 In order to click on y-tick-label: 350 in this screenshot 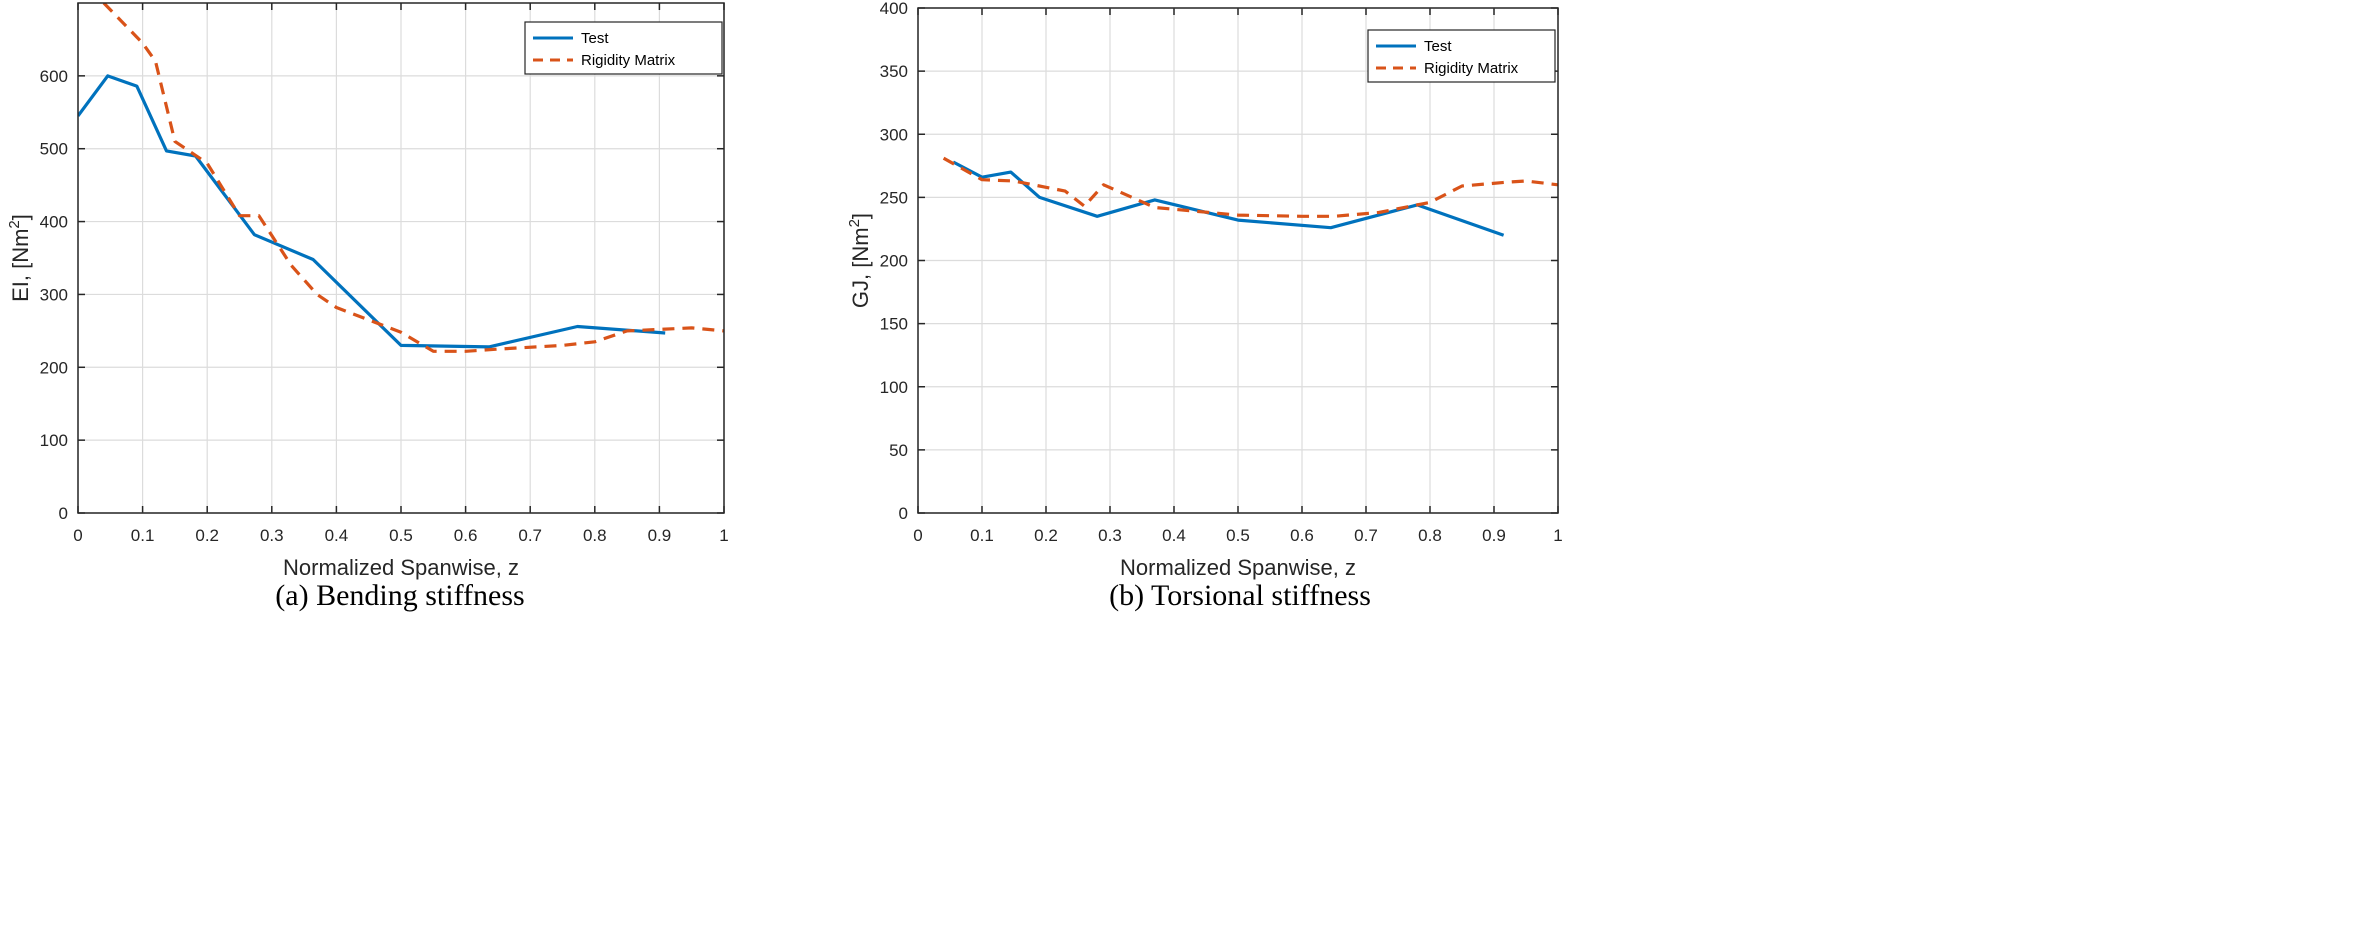, I will do `click(894, 71)`.